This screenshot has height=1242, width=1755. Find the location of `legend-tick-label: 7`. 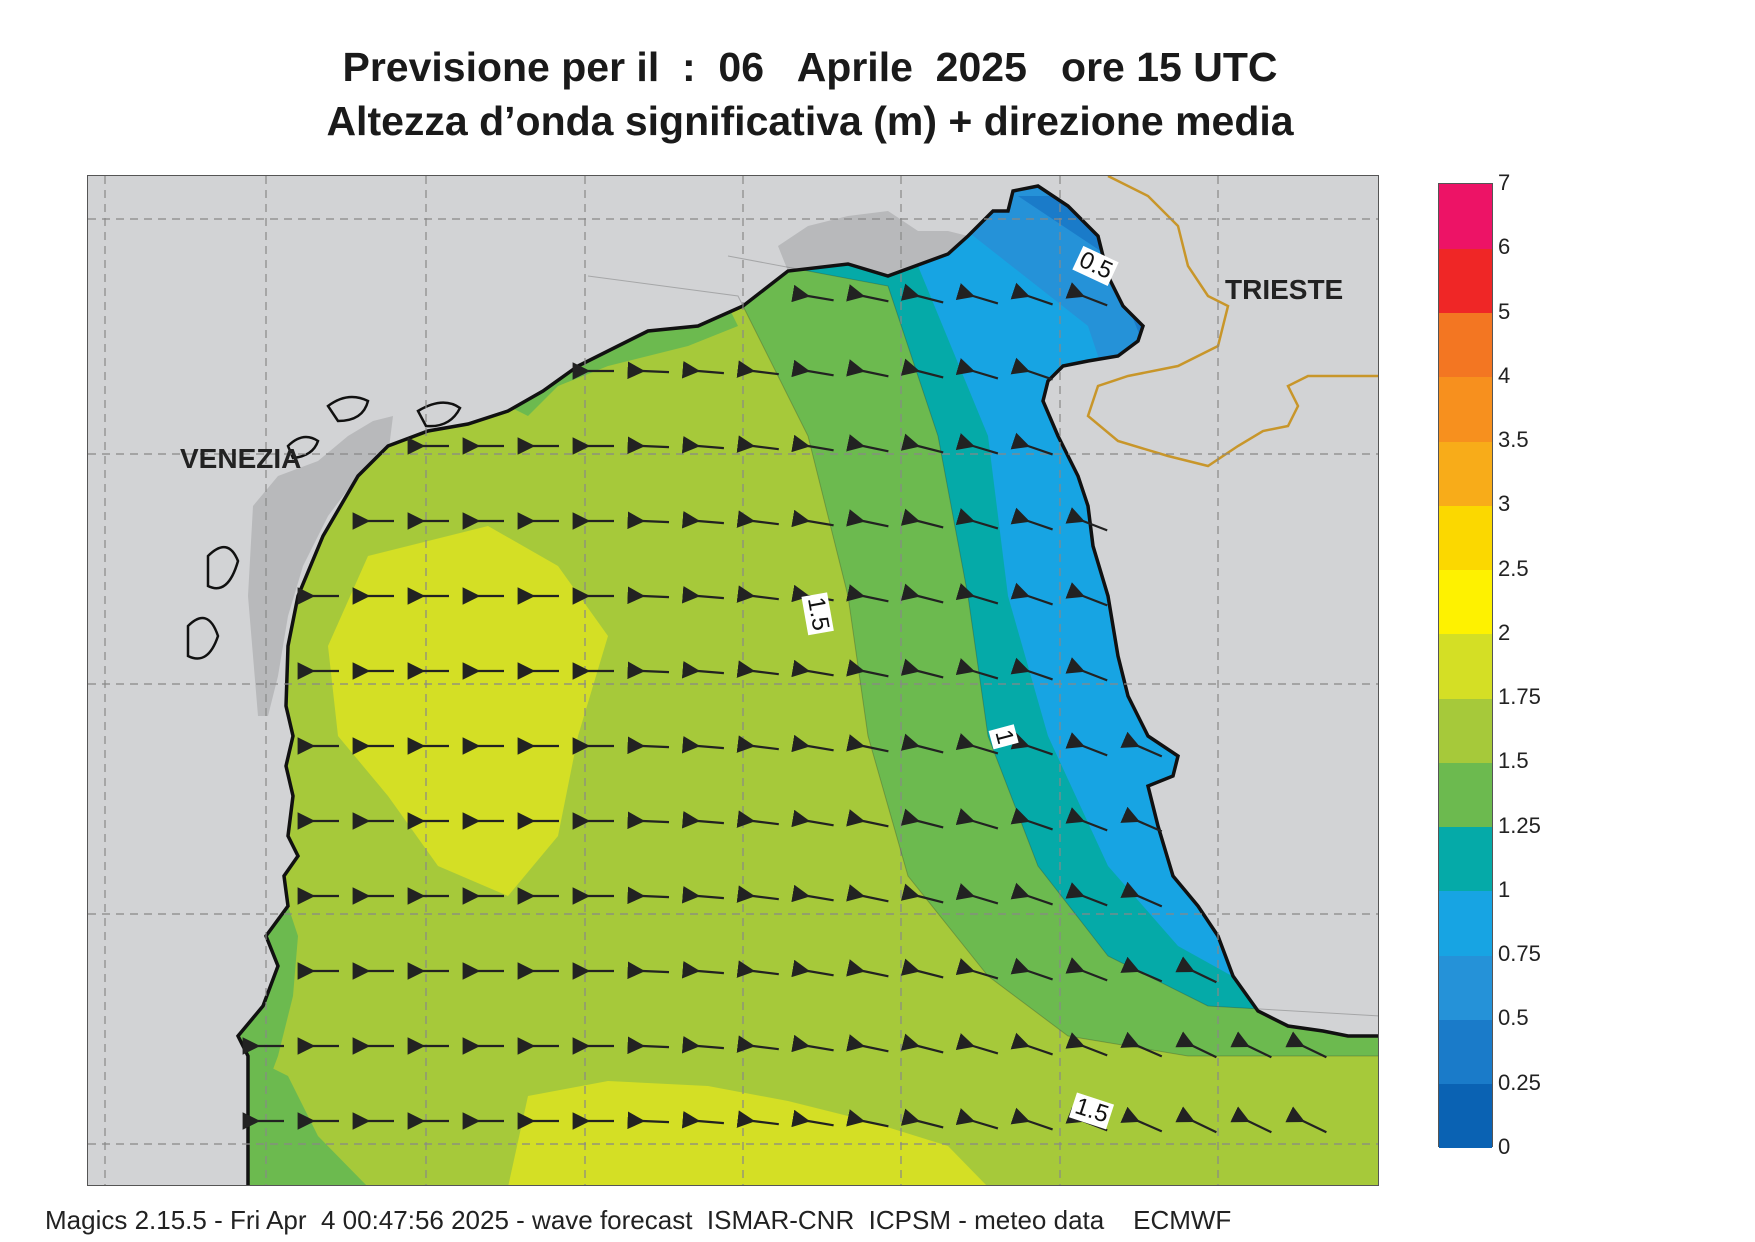

legend-tick-label: 7 is located at coordinates (1504, 182).